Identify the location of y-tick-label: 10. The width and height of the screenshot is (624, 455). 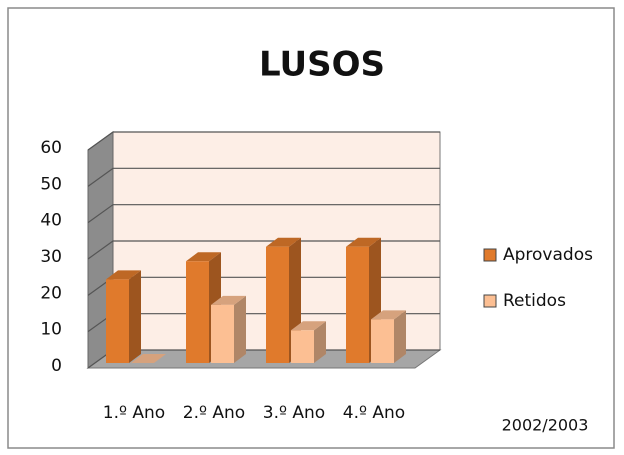
(51, 330).